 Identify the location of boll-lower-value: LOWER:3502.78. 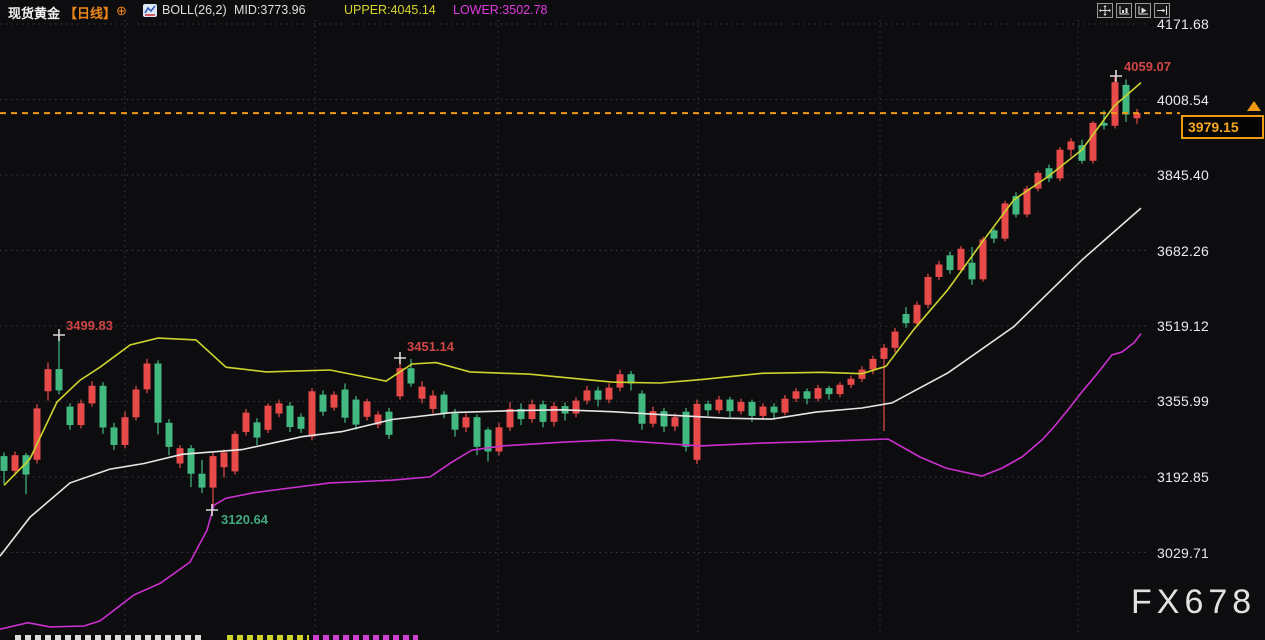
(500, 10).